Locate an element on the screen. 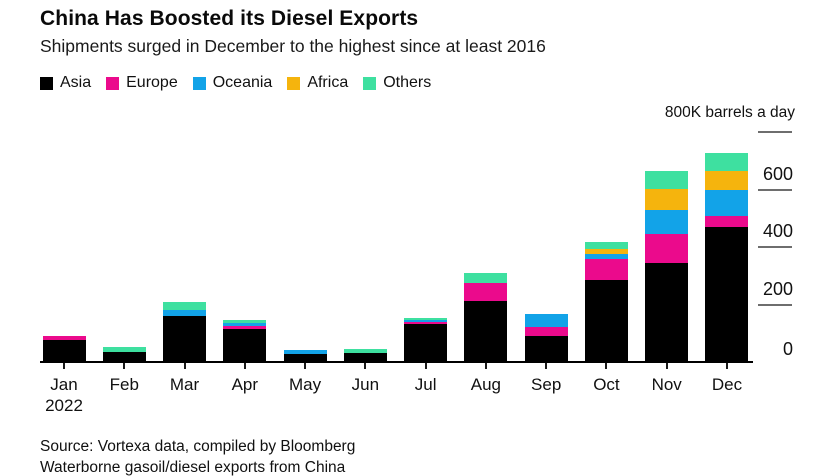 Image resolution: width=820 pixels, height=476 pixels. bar-segment-jul-asia is located at coordinates (426, 342).